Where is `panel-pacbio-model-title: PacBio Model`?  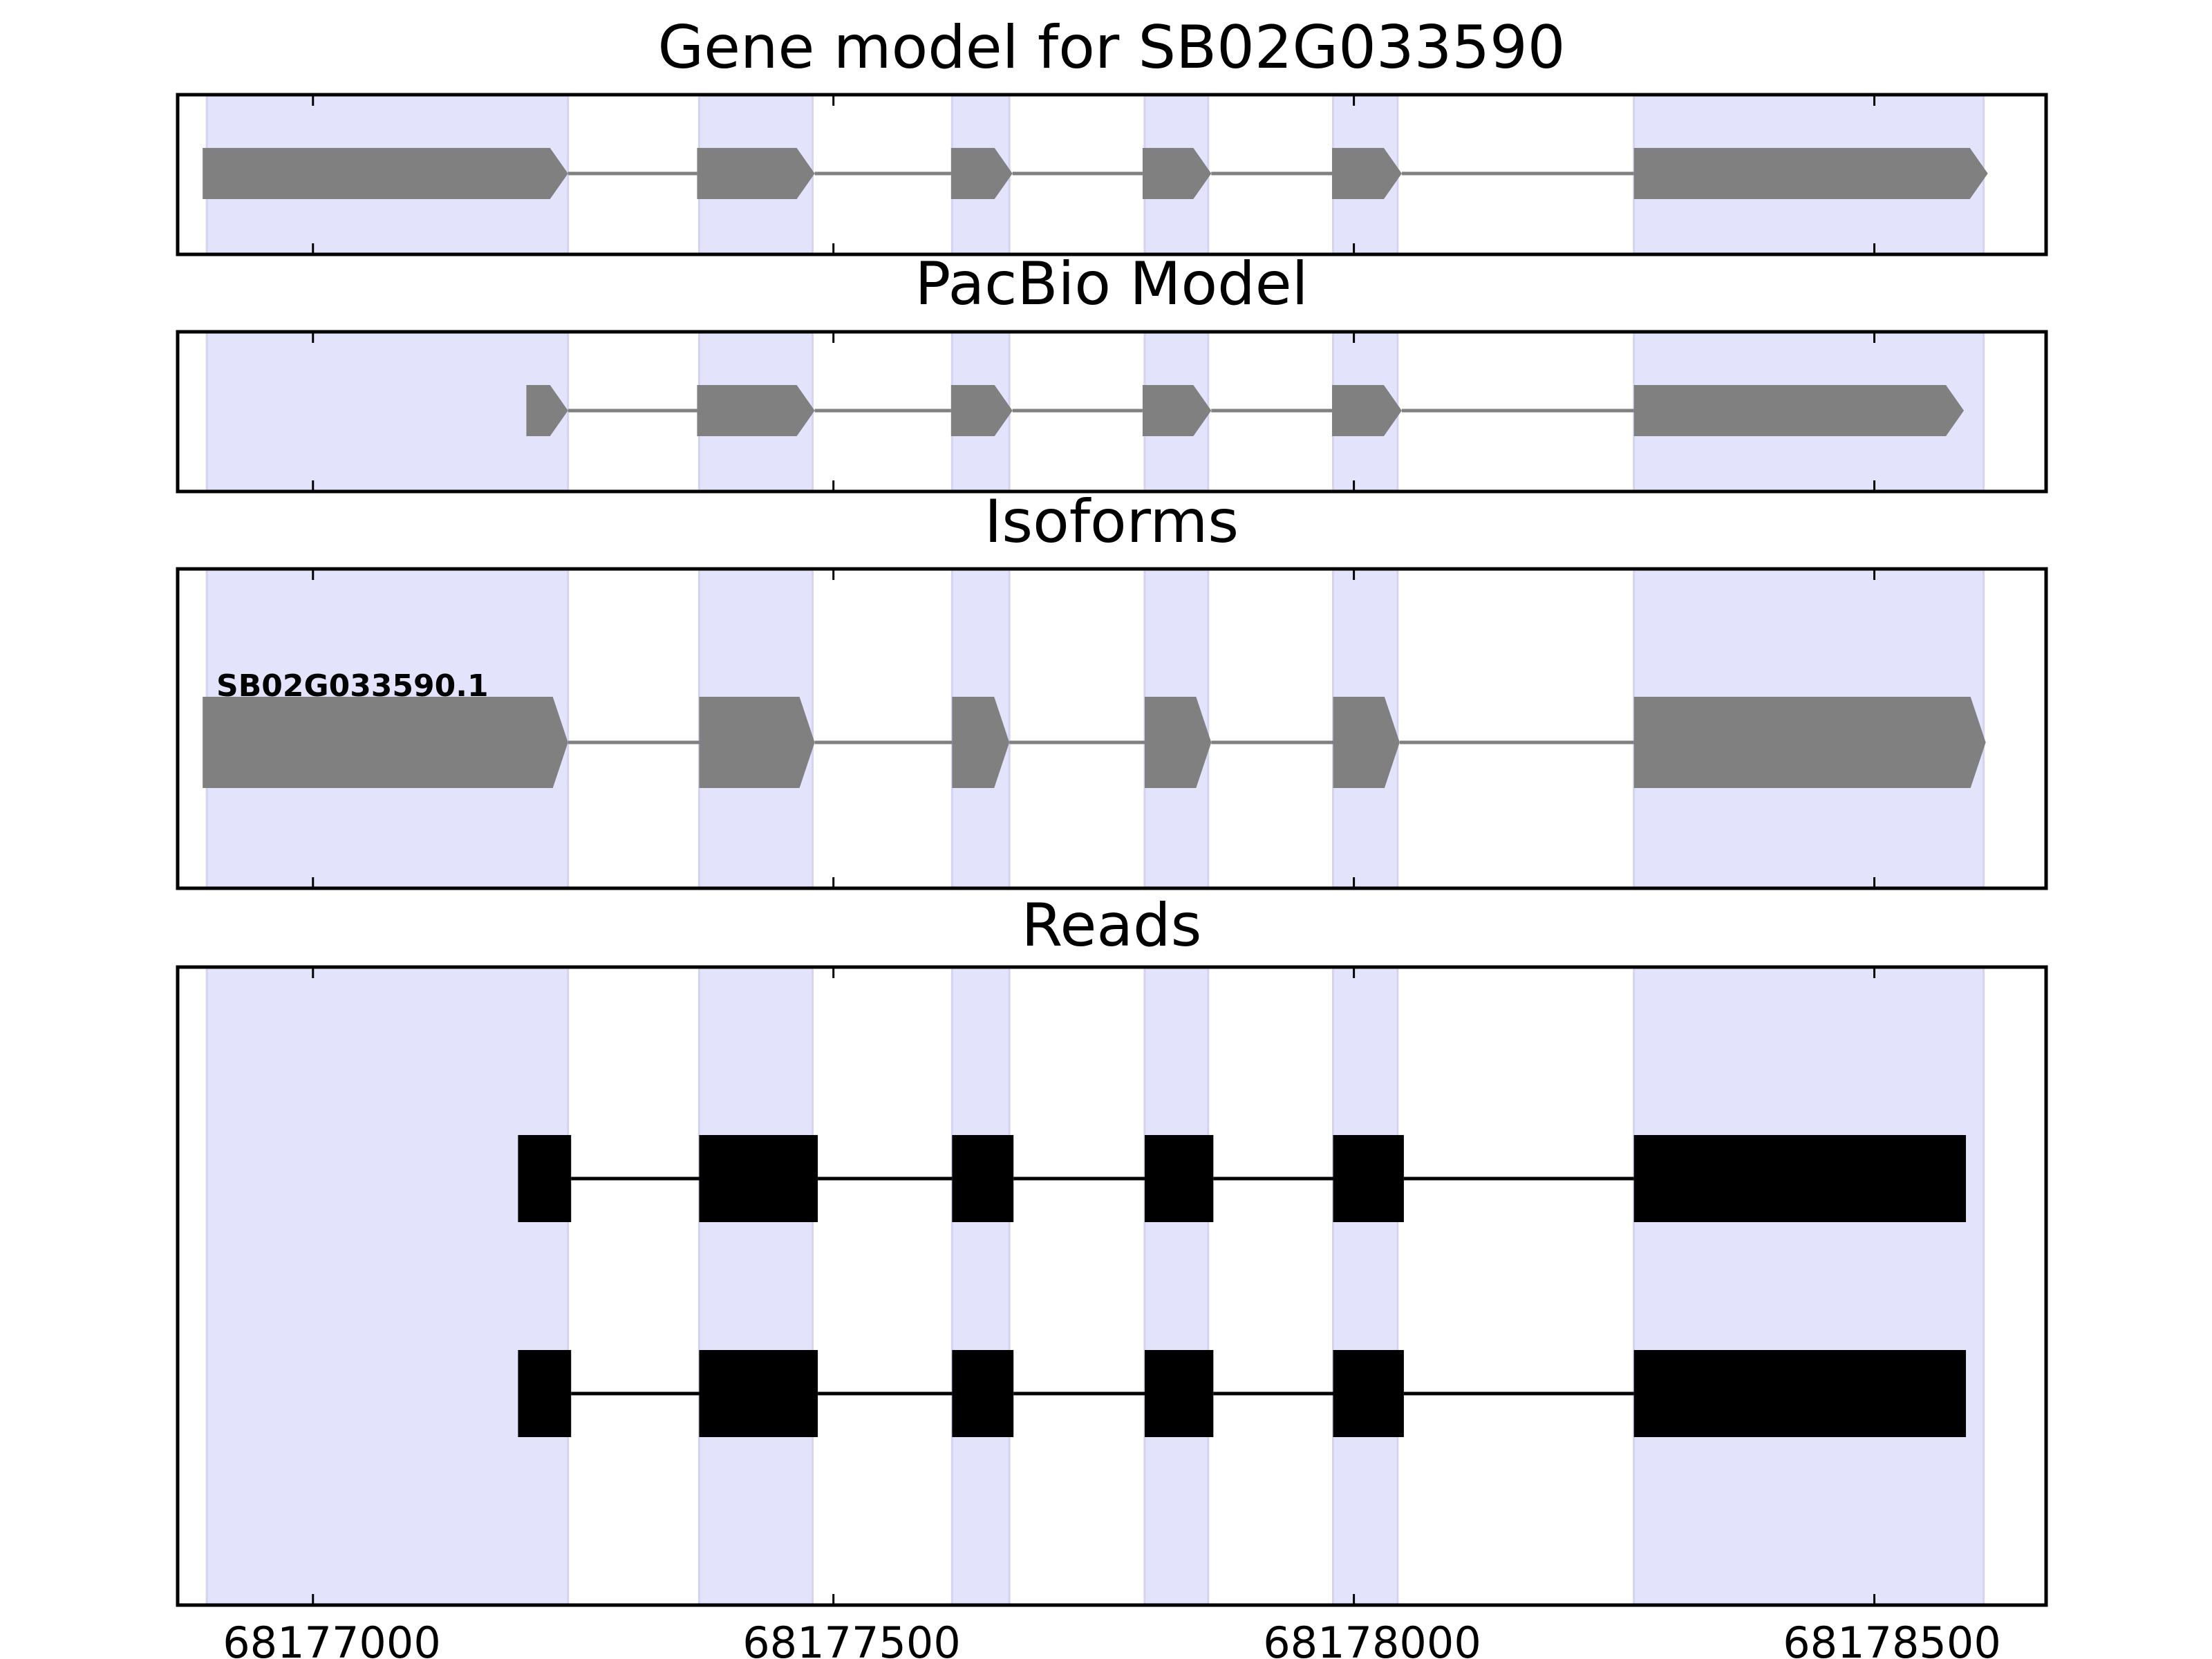 panel-pacbio-model-title: PacBio Model is located at coordinates (1111, 284).